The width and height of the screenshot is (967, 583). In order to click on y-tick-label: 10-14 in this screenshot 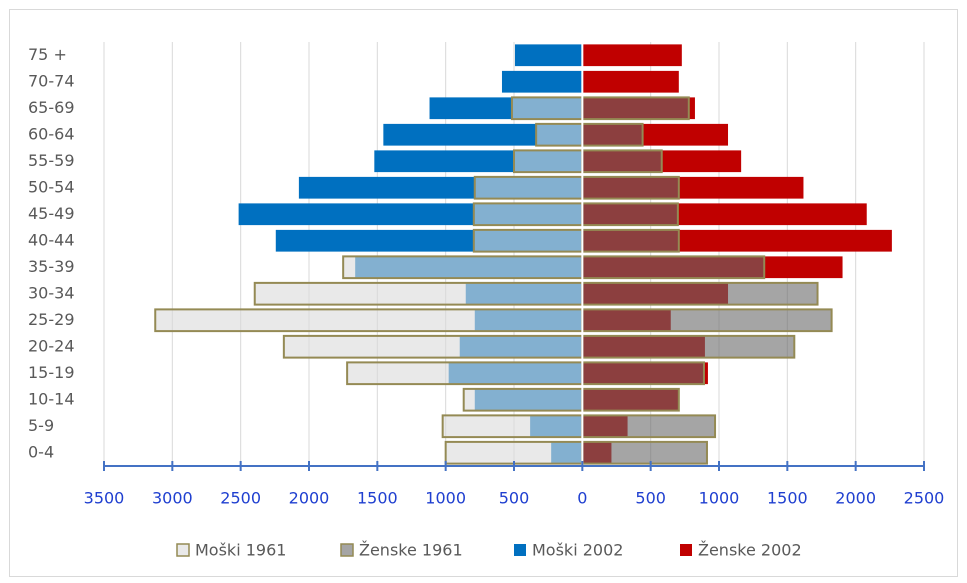, I will do `click(51, 398)`.